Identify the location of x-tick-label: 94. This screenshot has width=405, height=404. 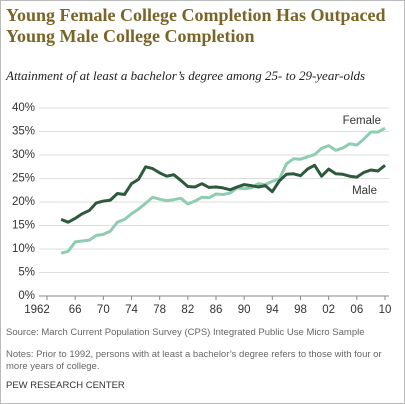
(272, 310).